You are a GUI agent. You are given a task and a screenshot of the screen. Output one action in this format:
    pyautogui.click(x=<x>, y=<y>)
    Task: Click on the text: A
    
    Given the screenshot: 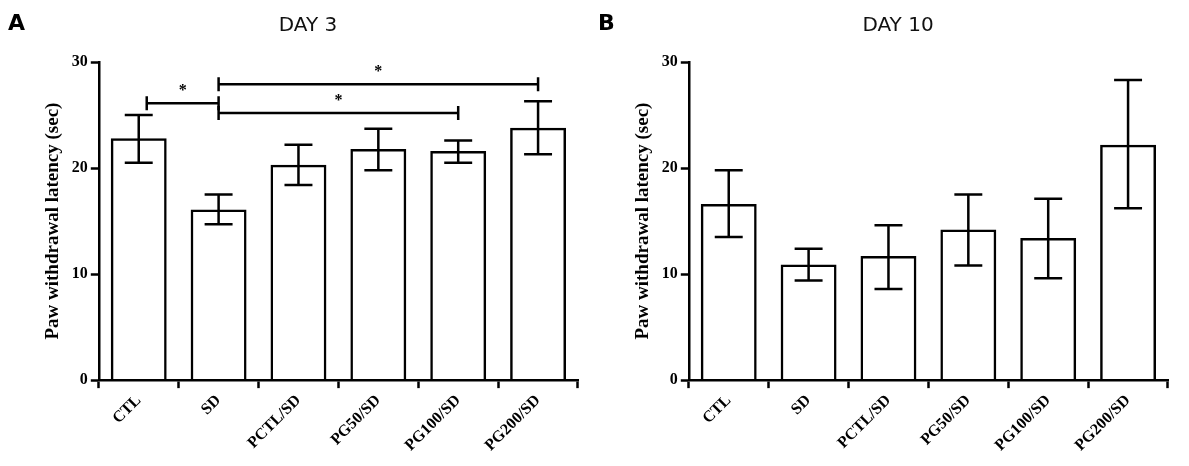 What is the action you would take?
    pyautogui.click(x=17, y=22)
    